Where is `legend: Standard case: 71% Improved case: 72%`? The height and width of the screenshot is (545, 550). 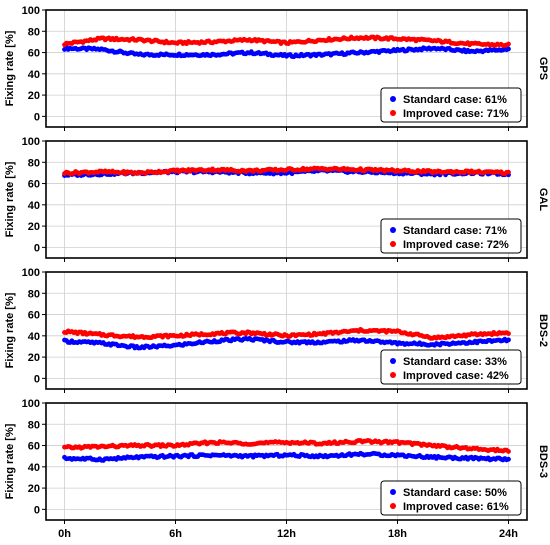
legend: Standard case: 71% Improved case: 72% is located at coordinates (451, 236).